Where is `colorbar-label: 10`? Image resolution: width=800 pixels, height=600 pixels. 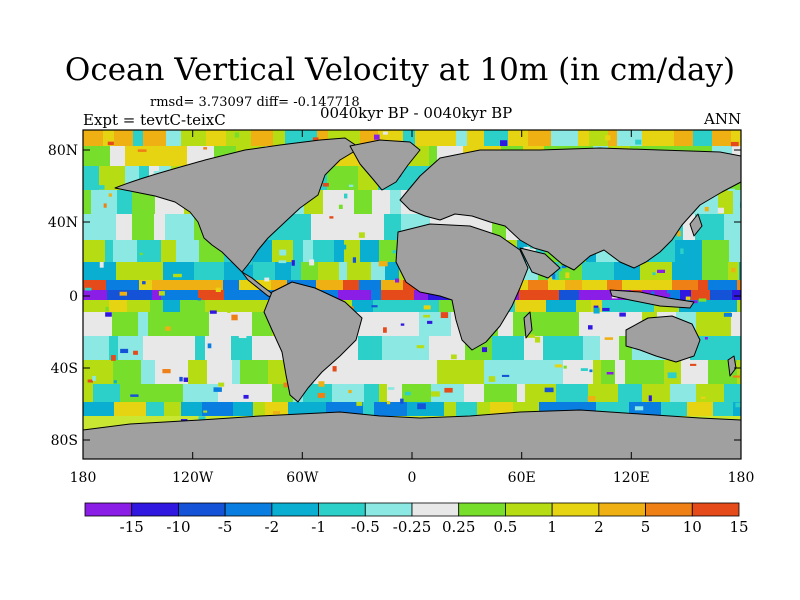
colorbar-label: 10 is located at coordinates (692, 527).